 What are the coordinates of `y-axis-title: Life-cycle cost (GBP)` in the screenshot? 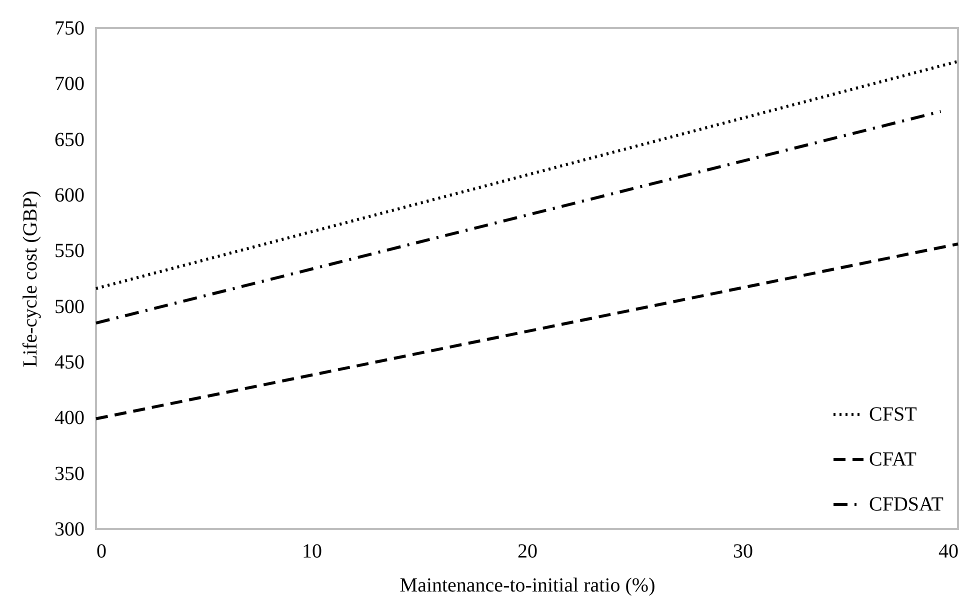 It's located at (31, 279).